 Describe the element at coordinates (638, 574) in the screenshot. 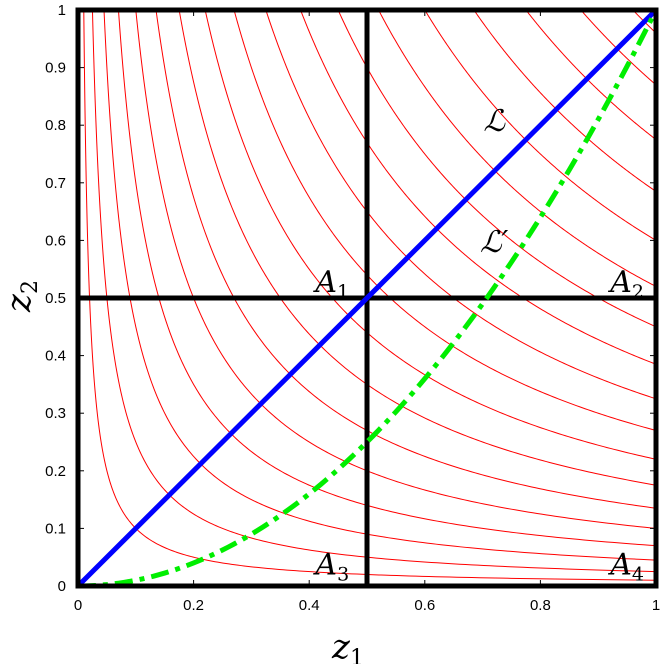

I see `region-label-sub: 4` at that location.